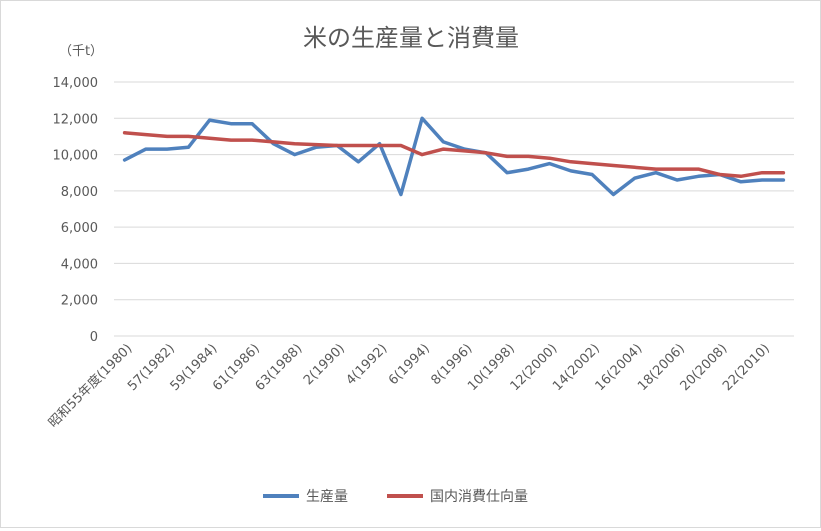 The width and height of the screenshot is (821, 531). What do you see at coordinates (366, 364) in the screenshot?
I see `x-tick-label: 4(1992)` at bounding box center [366, 364].